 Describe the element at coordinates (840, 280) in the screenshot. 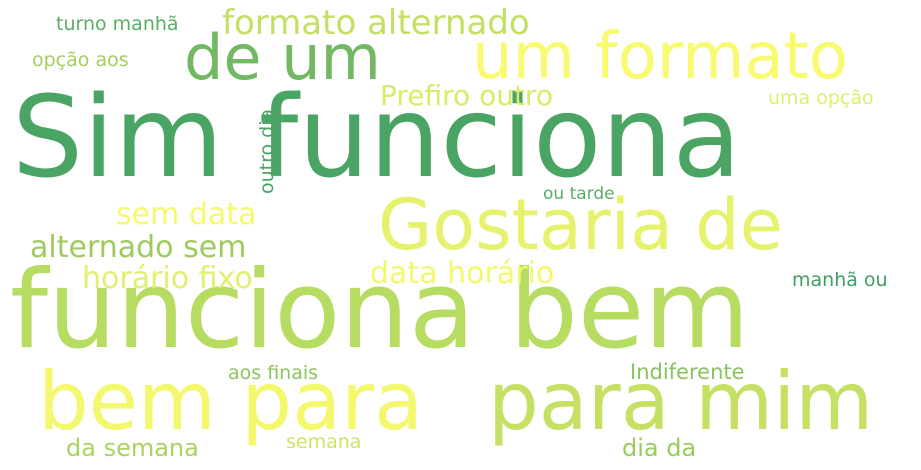

I see `word-manha-ou: manhã ou` at that location.